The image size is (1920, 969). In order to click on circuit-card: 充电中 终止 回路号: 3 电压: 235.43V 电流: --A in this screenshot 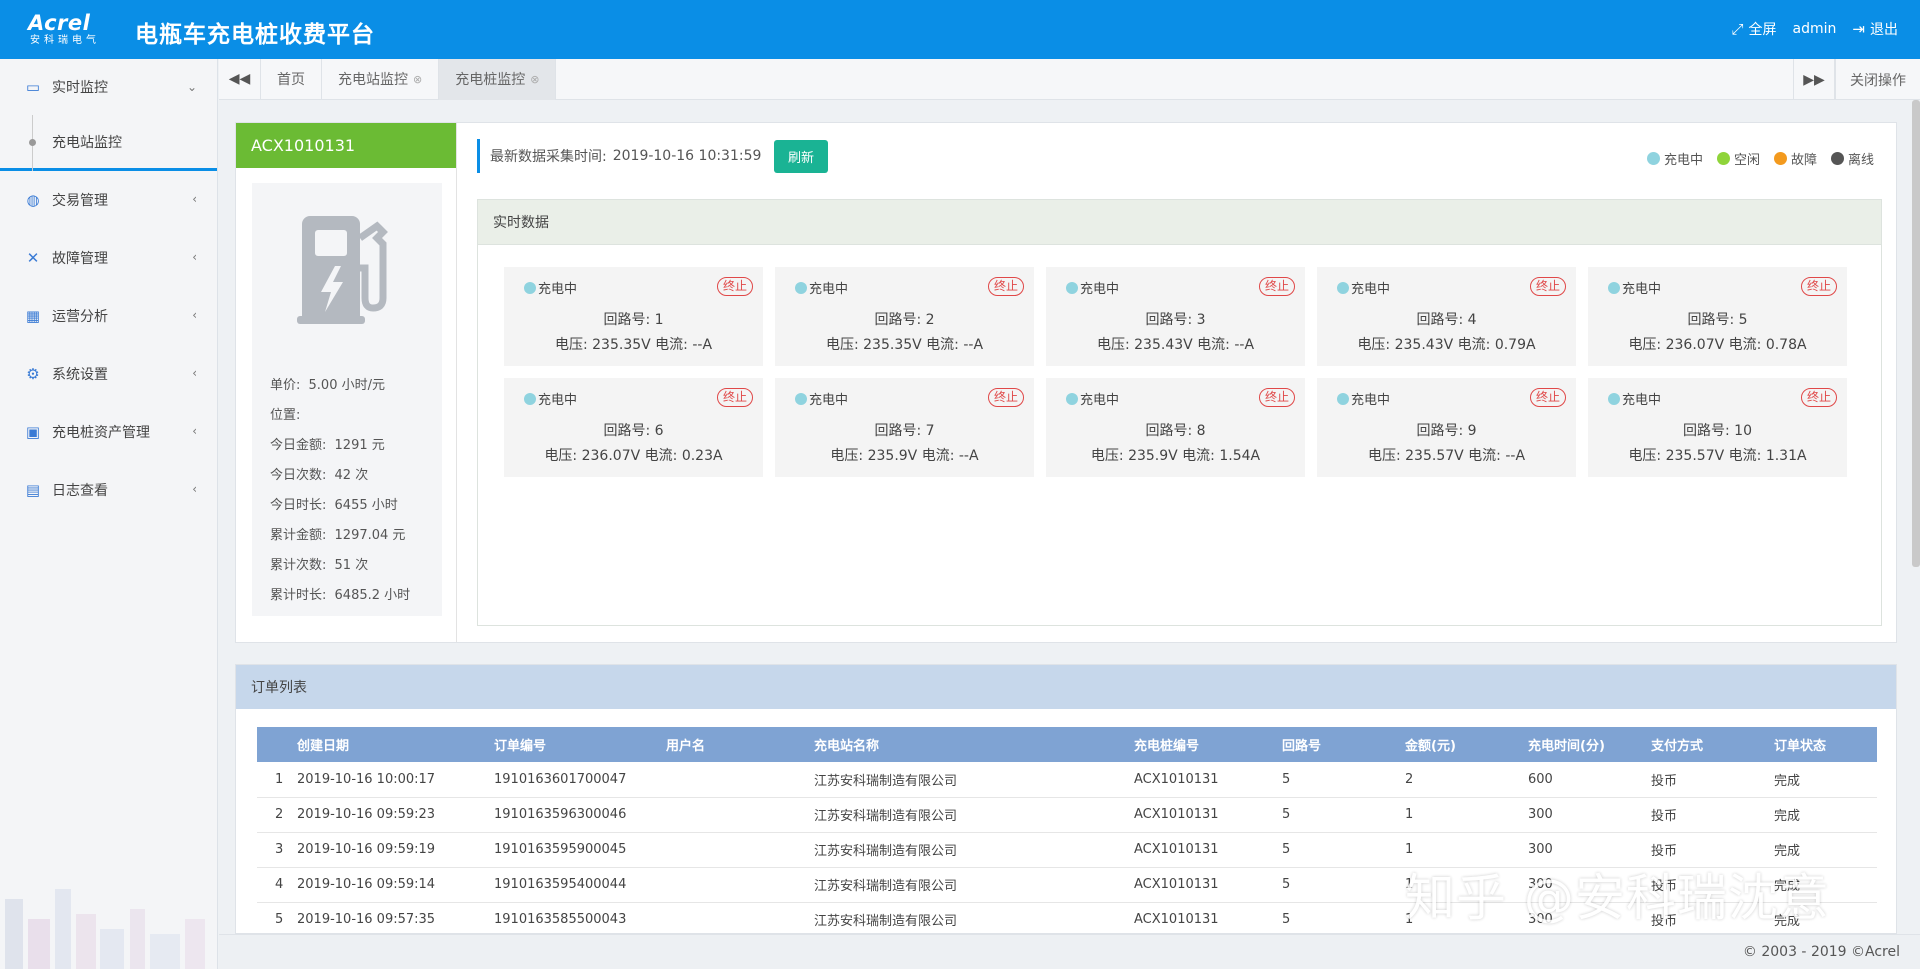, I will do `click(1175, 316)`.